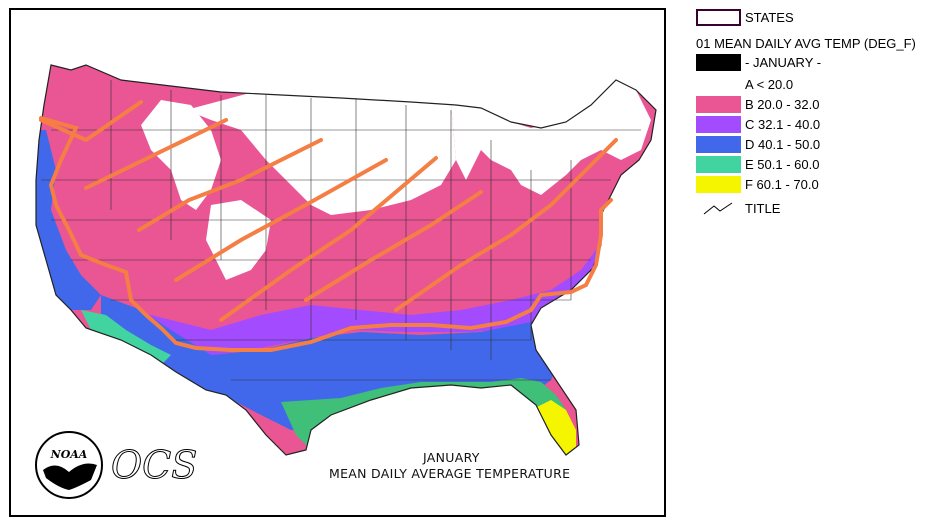 The height and width of the screenshot is (527, 950). What do you see at coordinates (450, 473) in the screenshot?
I see `map-title-description: MEAN DAILY AVERAGE TEMPERATURE` at bounding box center [450, 473].